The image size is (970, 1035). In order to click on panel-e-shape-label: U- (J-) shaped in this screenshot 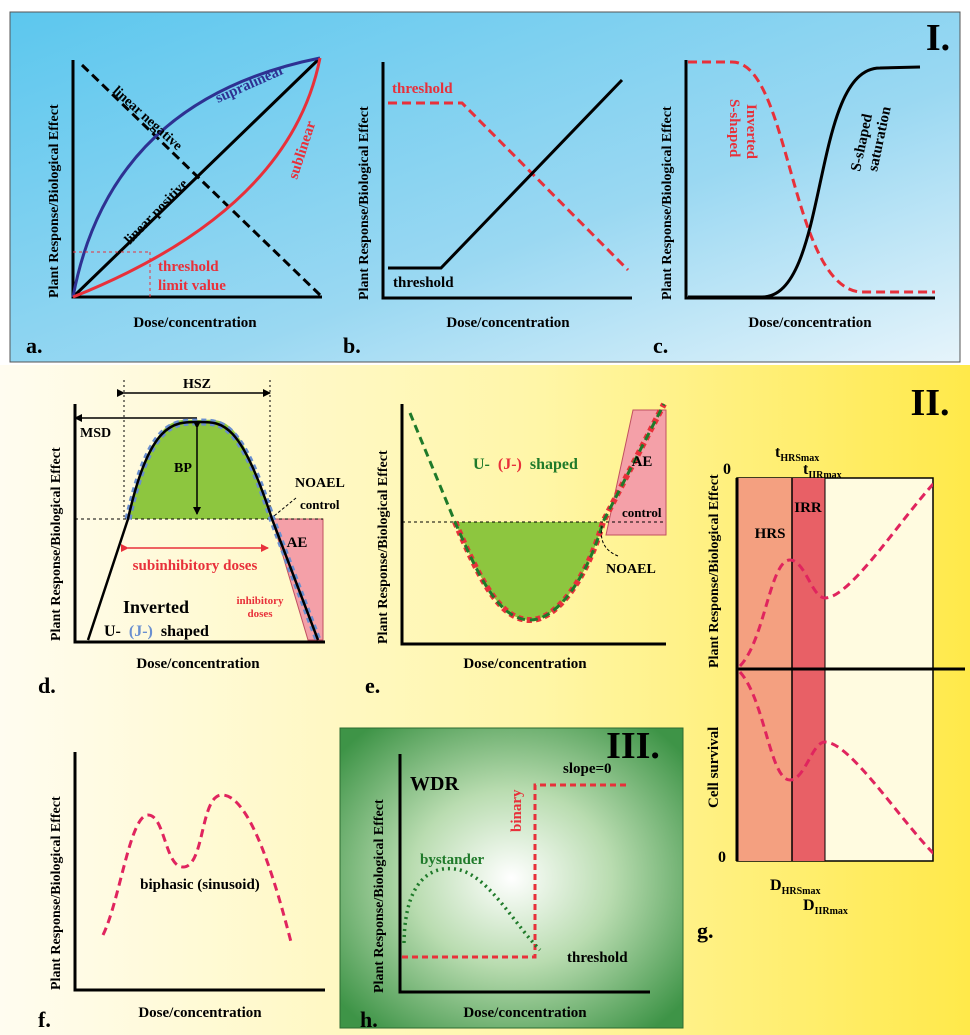, I will do `click(525, 464)`.